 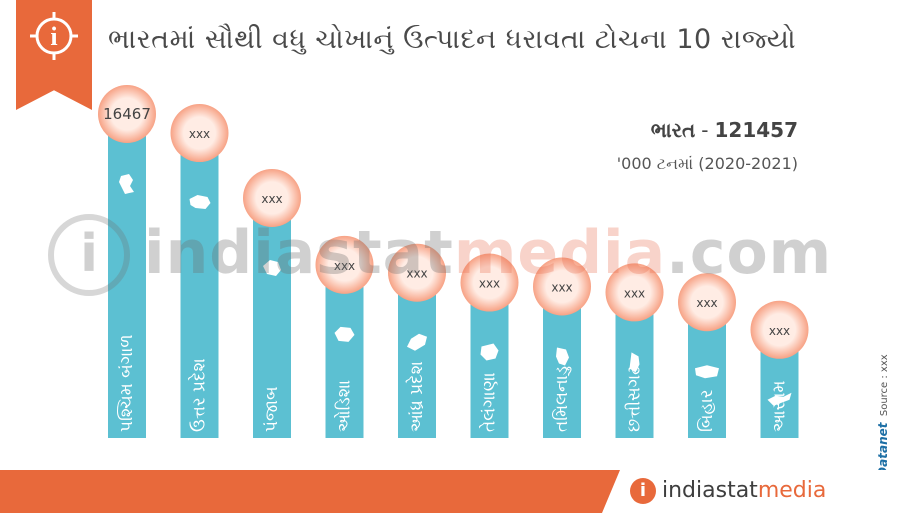 What do you see at coordinates (707, 410) in the screenshot?
I see `category-label: બિહાર` at bounding box center [707, 410].